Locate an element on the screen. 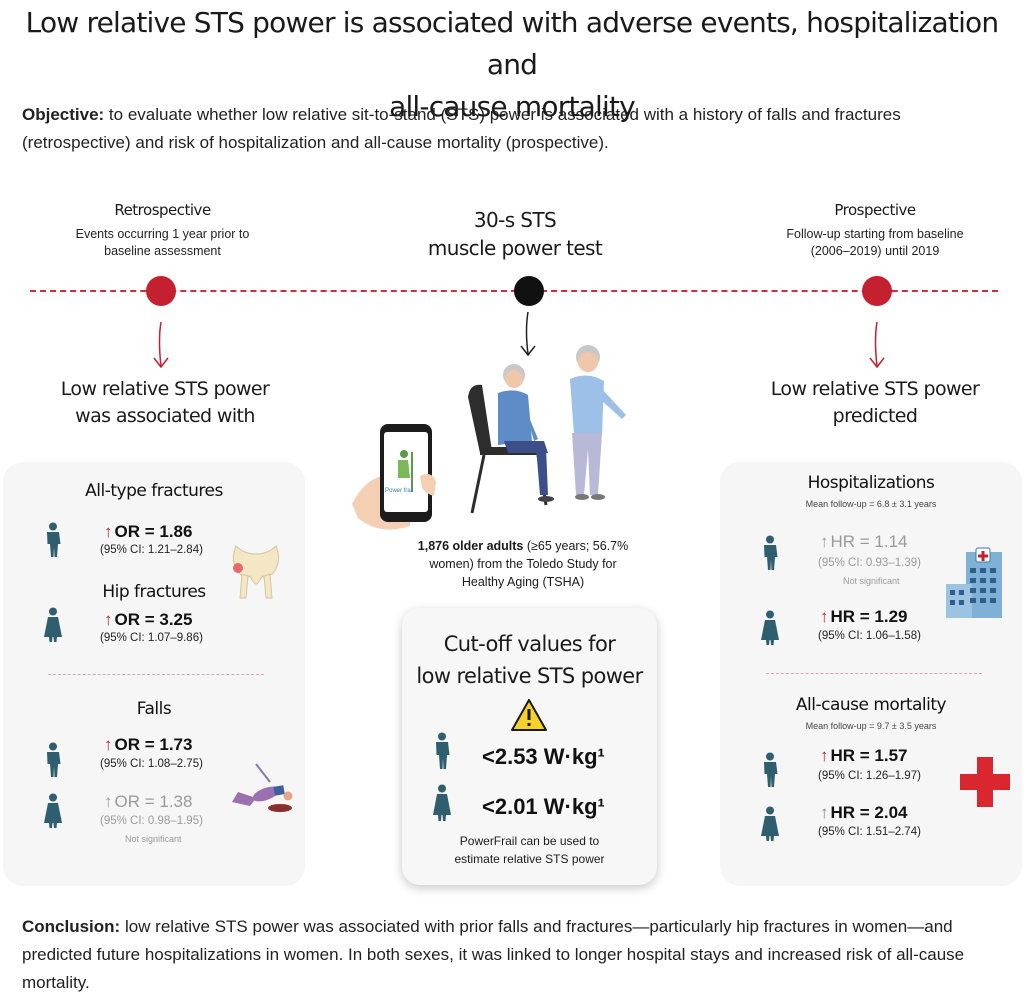 The height and width of the screenshot is (996, 1024). older-adults-illustration is located at coordinates (547, 429).